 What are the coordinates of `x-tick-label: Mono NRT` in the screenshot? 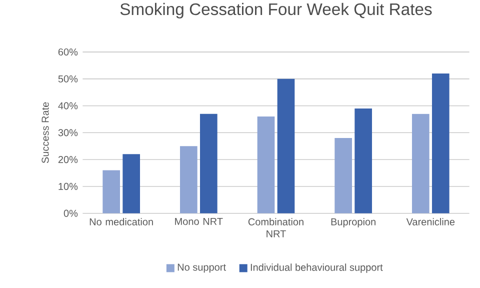 It's located at (199, 222).